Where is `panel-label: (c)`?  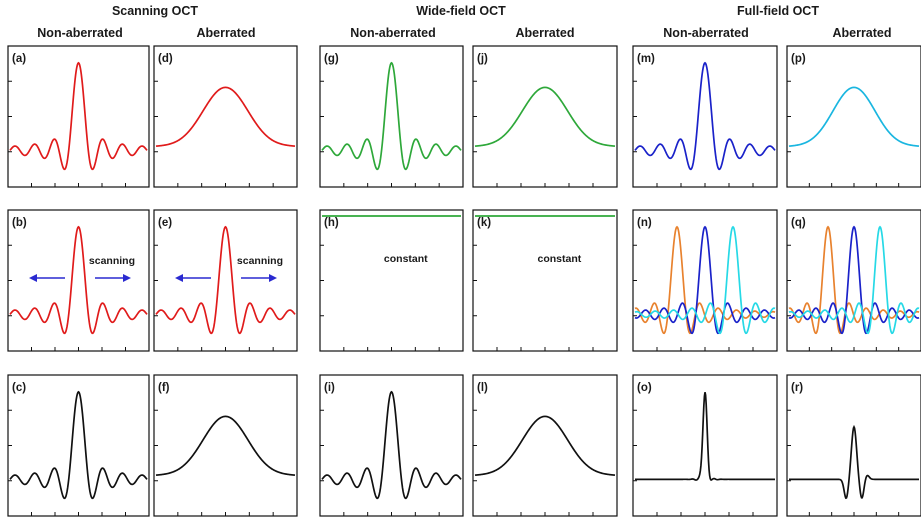
panel-label: (c) is located at coordinates (19, 388).